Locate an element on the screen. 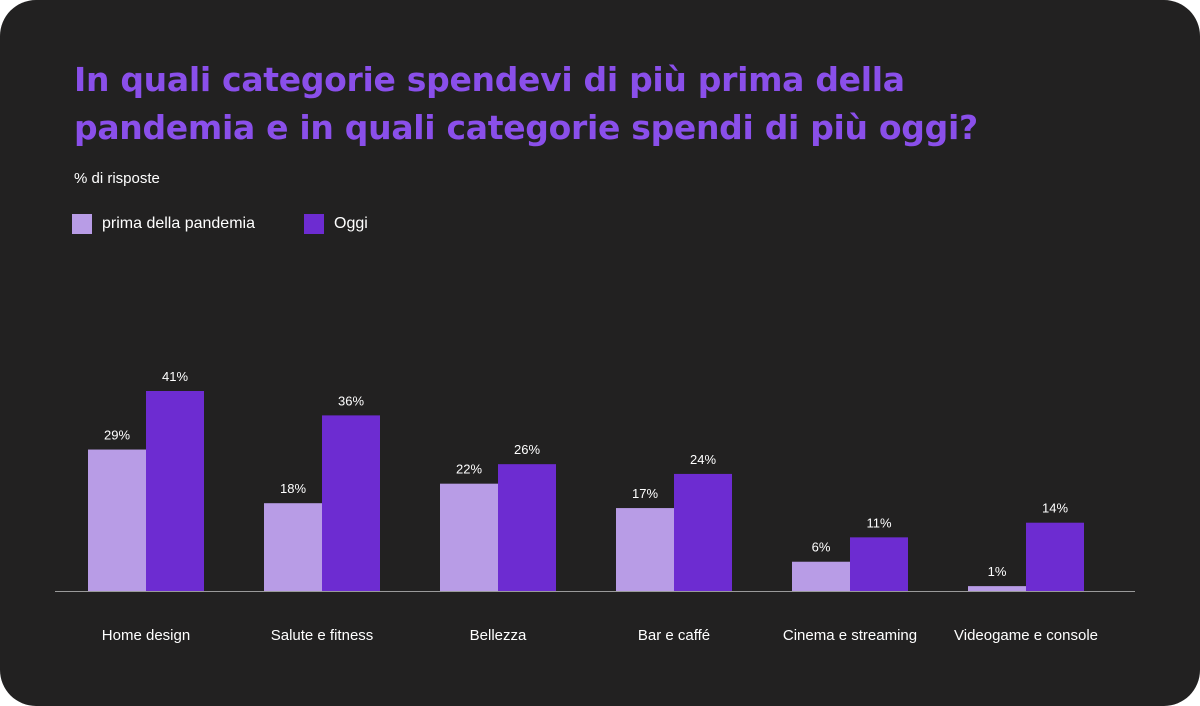  data-label-before: 22% is located at coordinates (469, 469).